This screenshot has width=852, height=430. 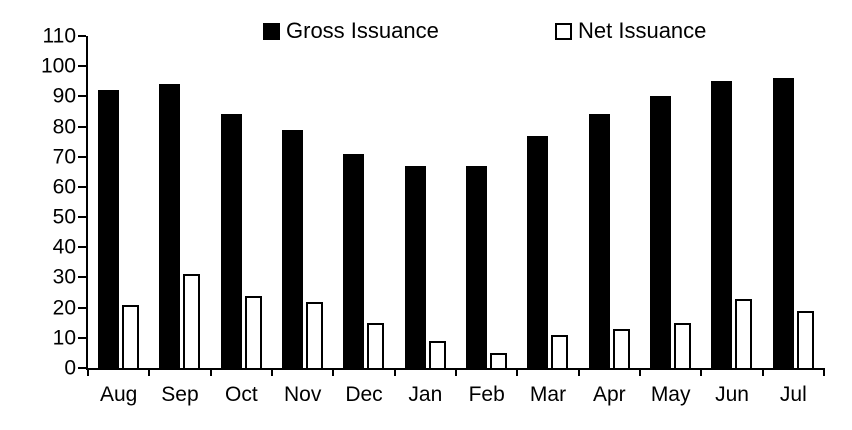 What do you see at coordinates (64, 127) in the screenshot?
I see `y-tick-label-80: 80` at bounding box center [64, 127].